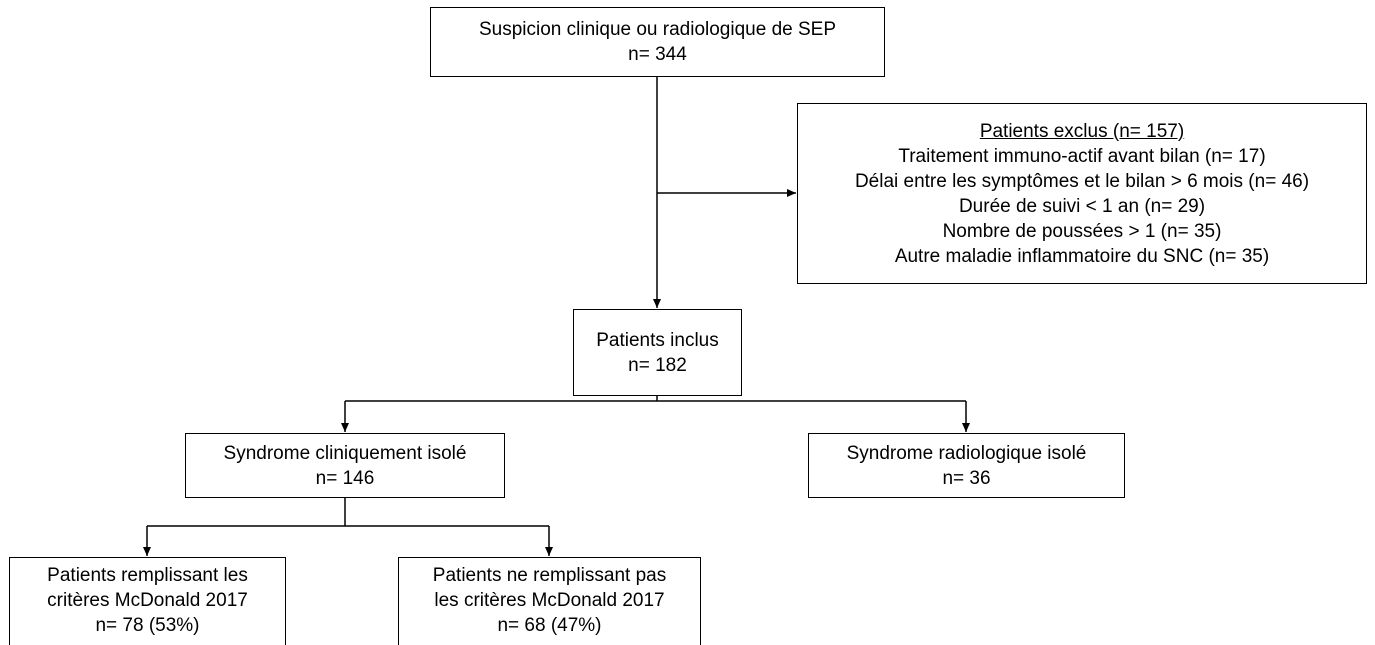 The height and width of the screenshot is (645, 1375). What do you see at coordinates (657, 340) in the screenshot?
I see `node-line: Patients inclus` at bounding box center [657, 340].